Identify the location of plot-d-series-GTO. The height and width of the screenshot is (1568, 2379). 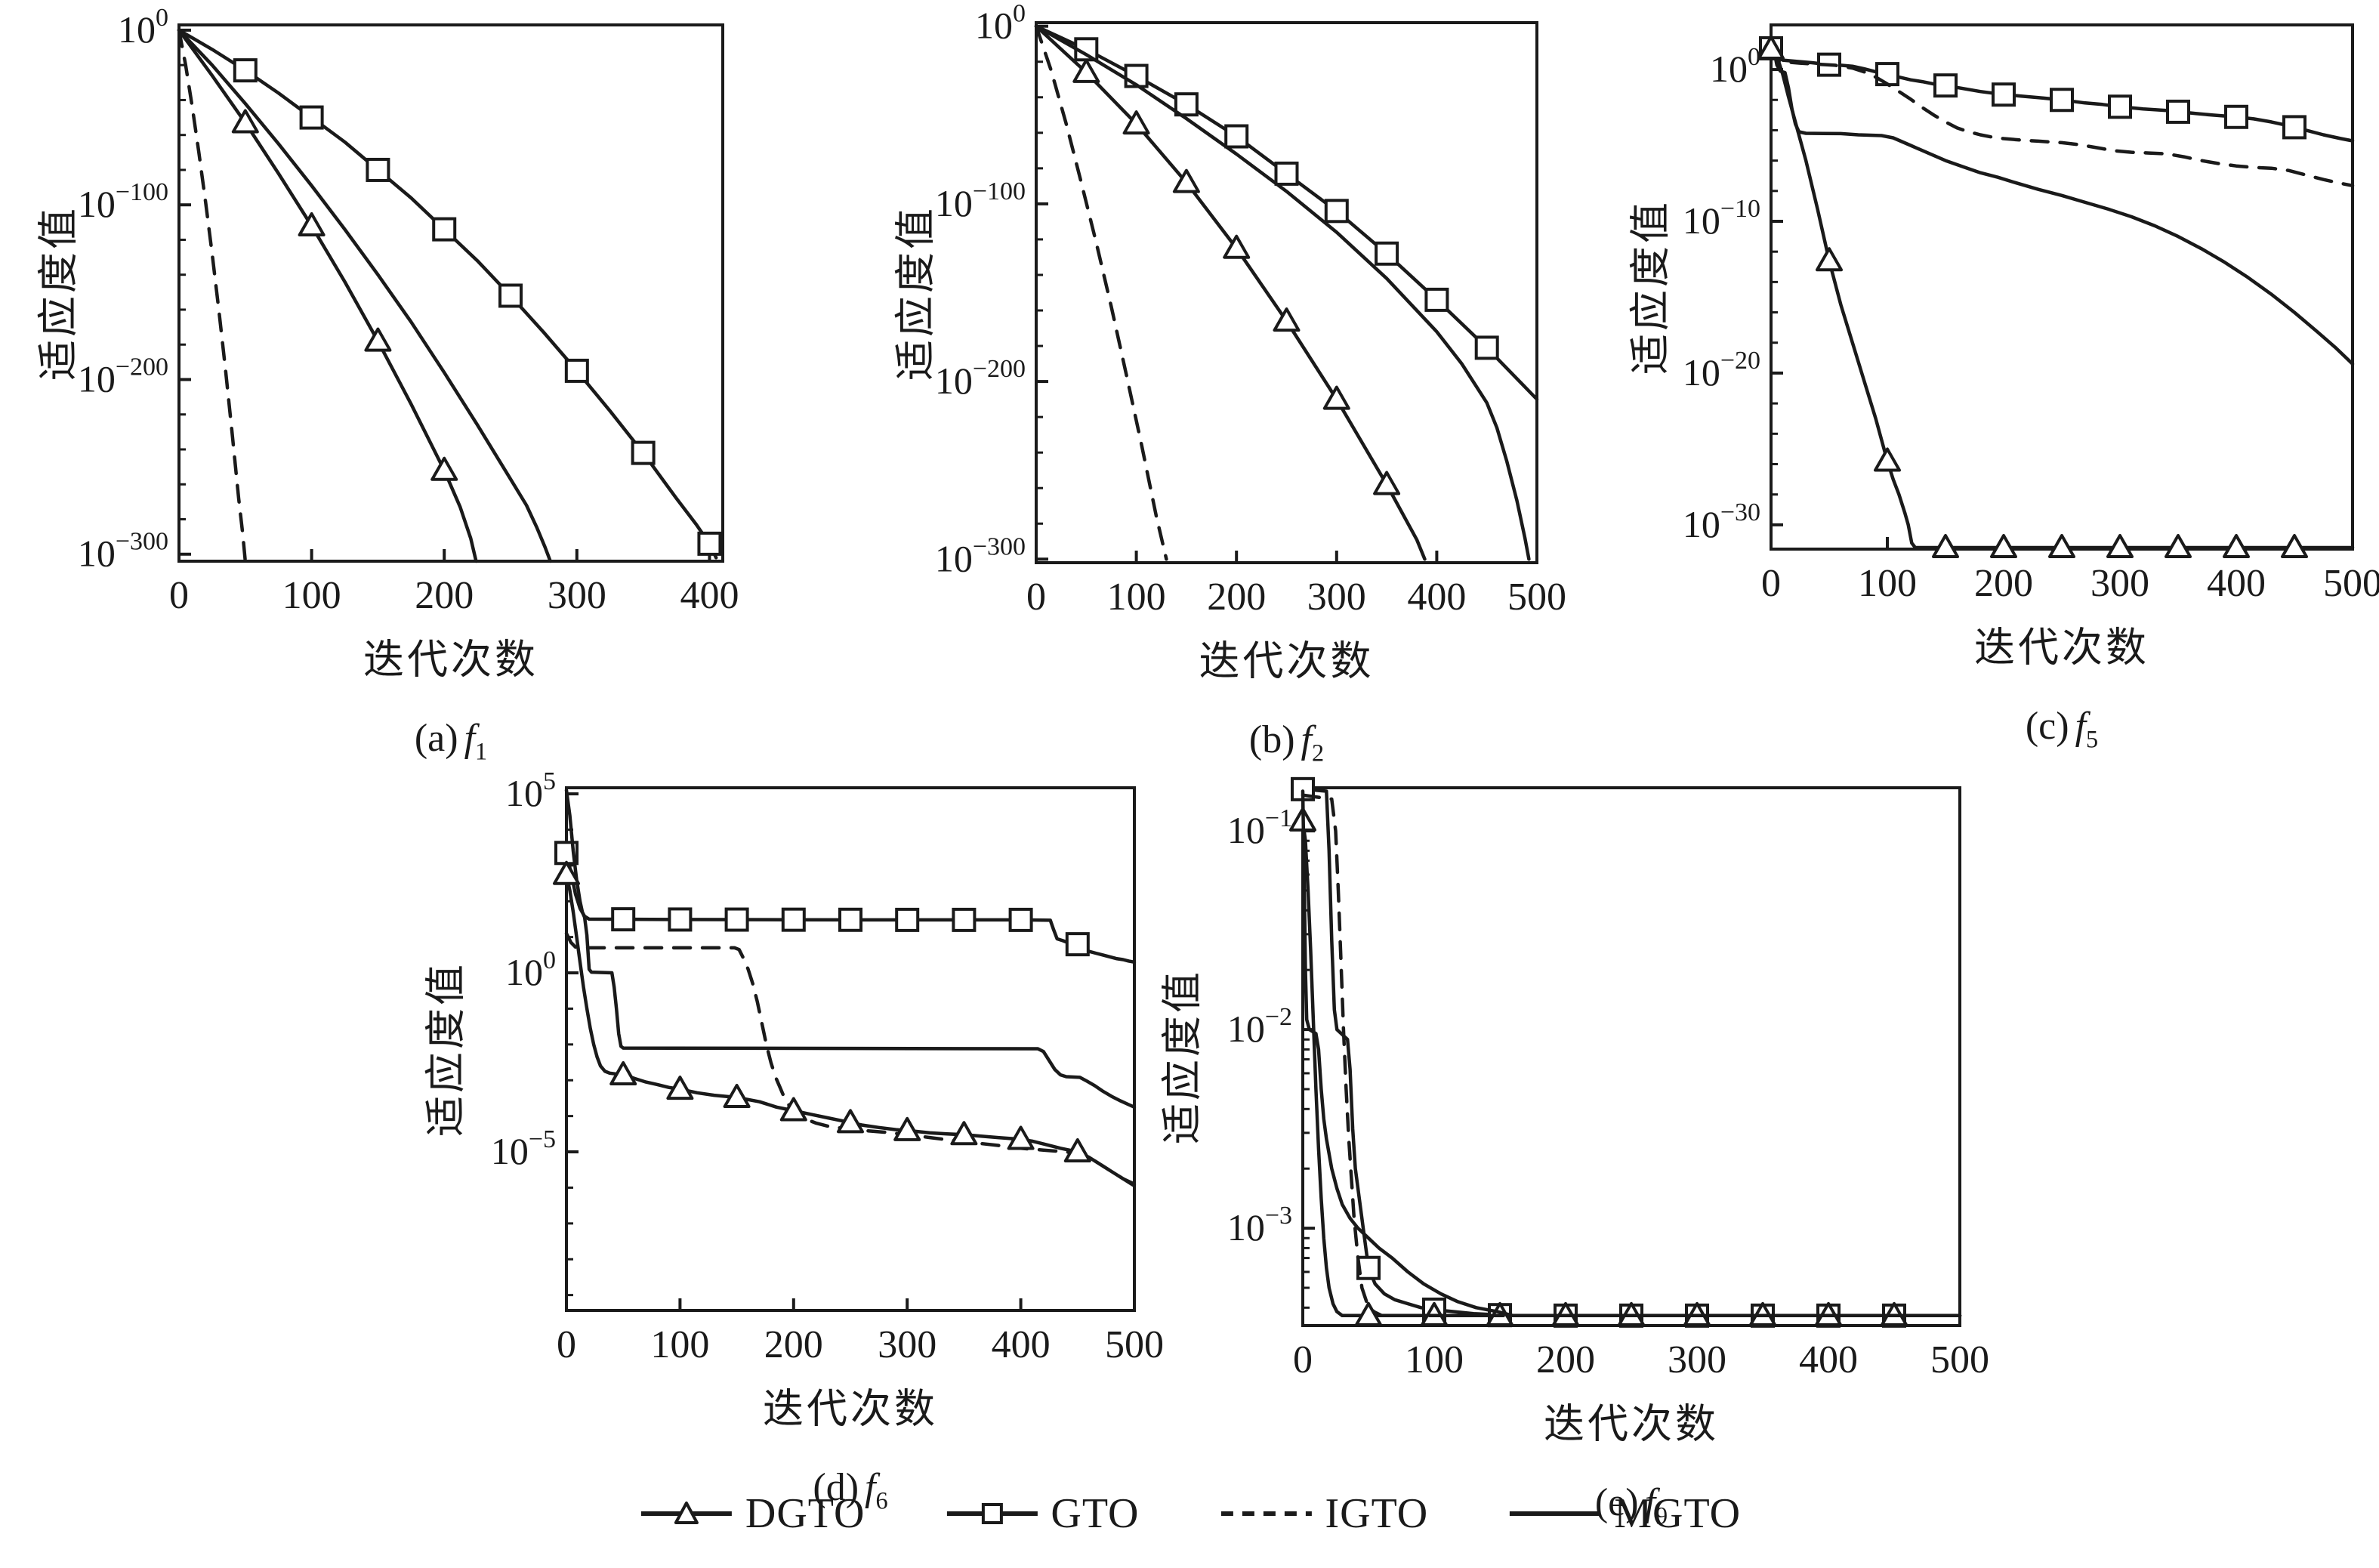
(850, 908).